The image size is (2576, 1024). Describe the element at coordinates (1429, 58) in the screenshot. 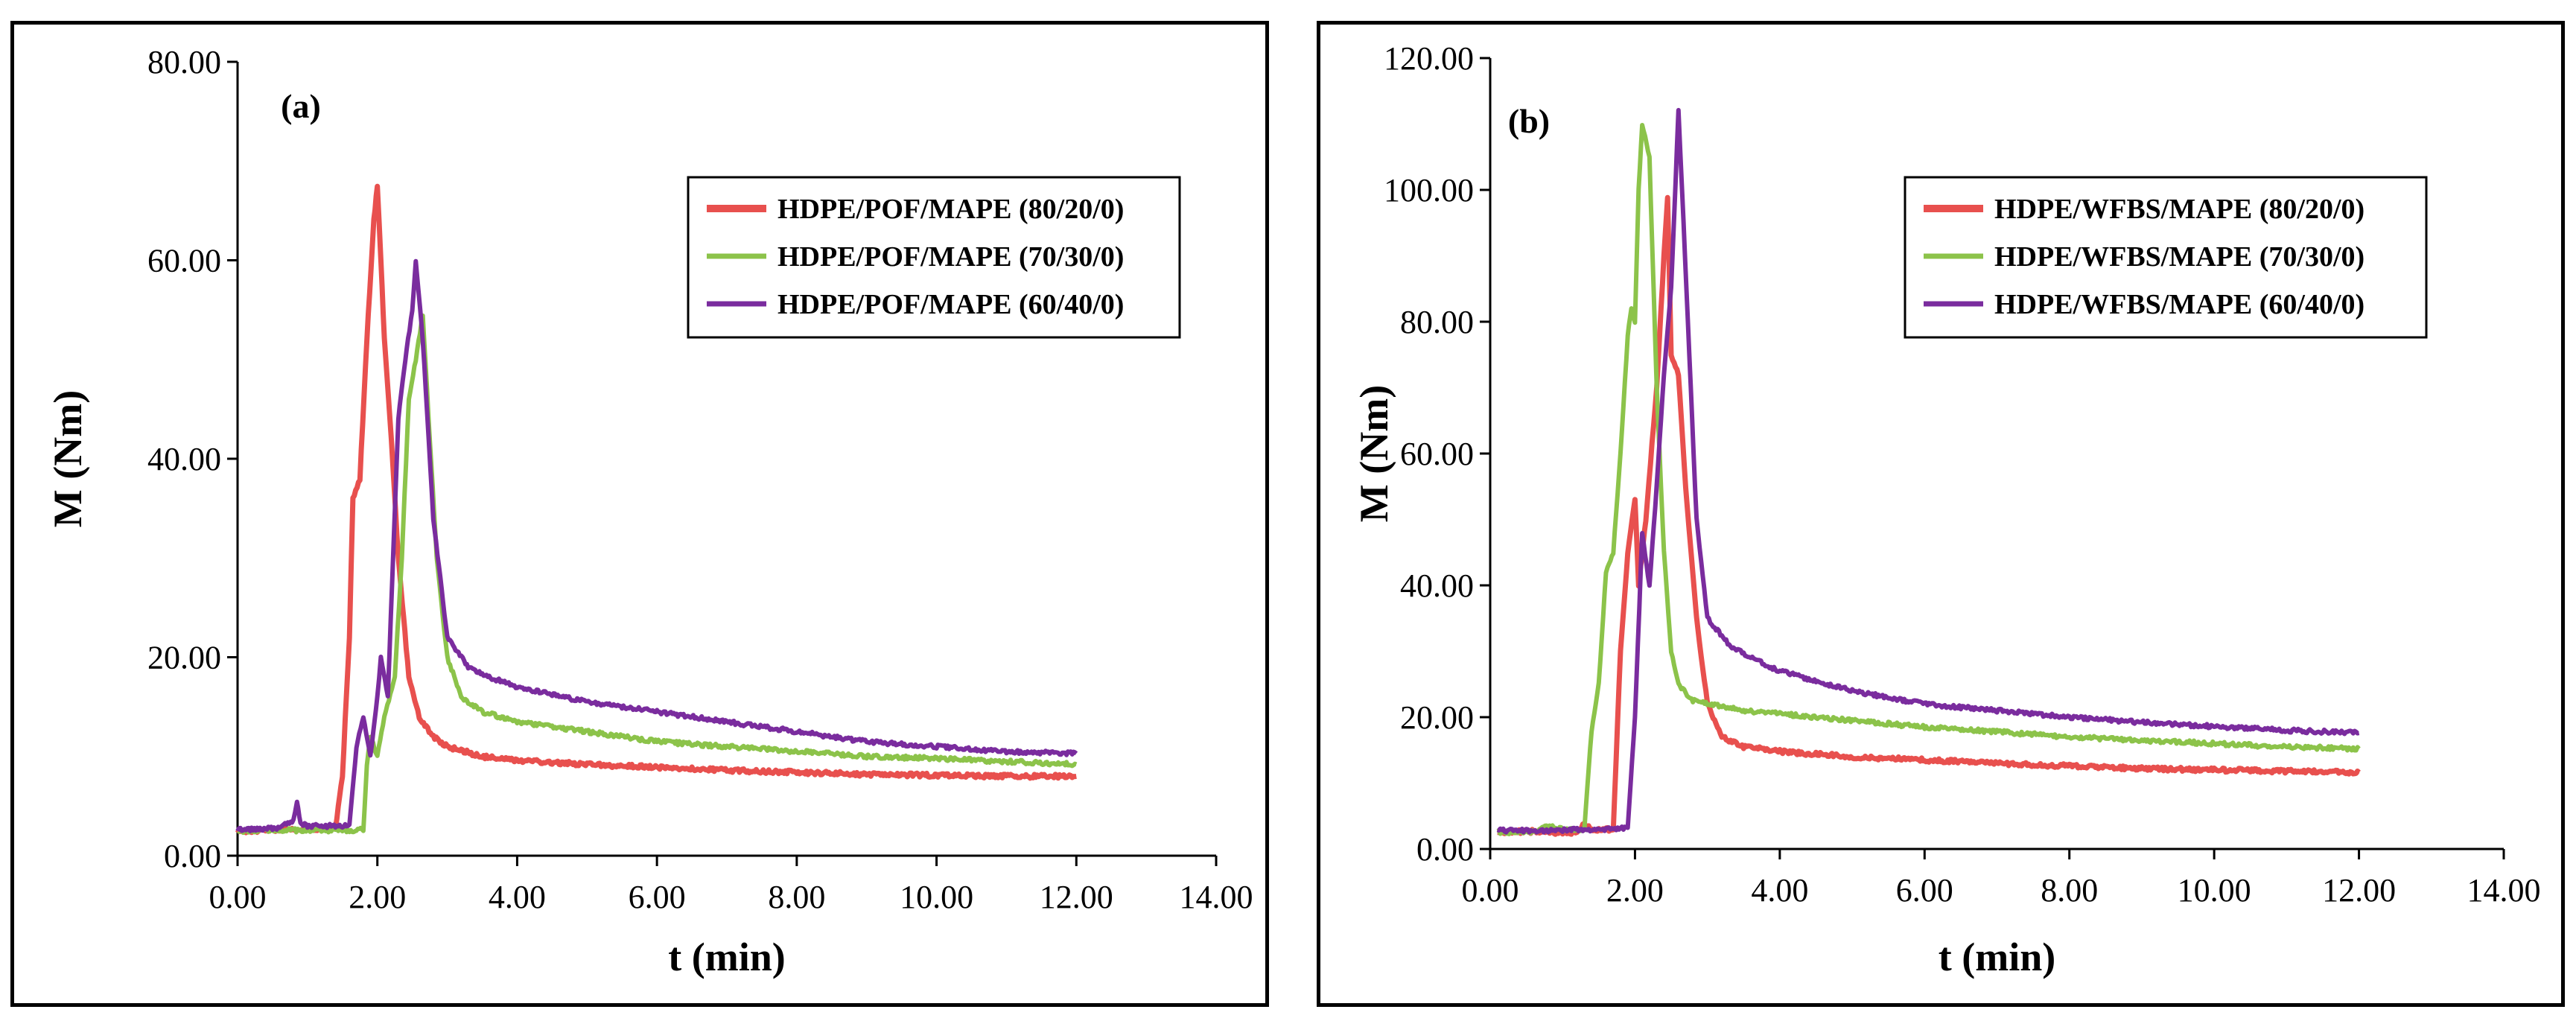

I see `y-tick-label: 120.00` at that location.